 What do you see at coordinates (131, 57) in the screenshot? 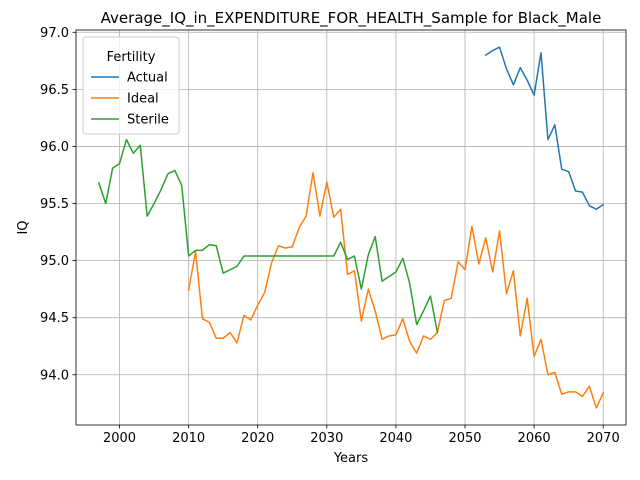
I see `legend-title: Fertility` at bounding box center [131, 57].